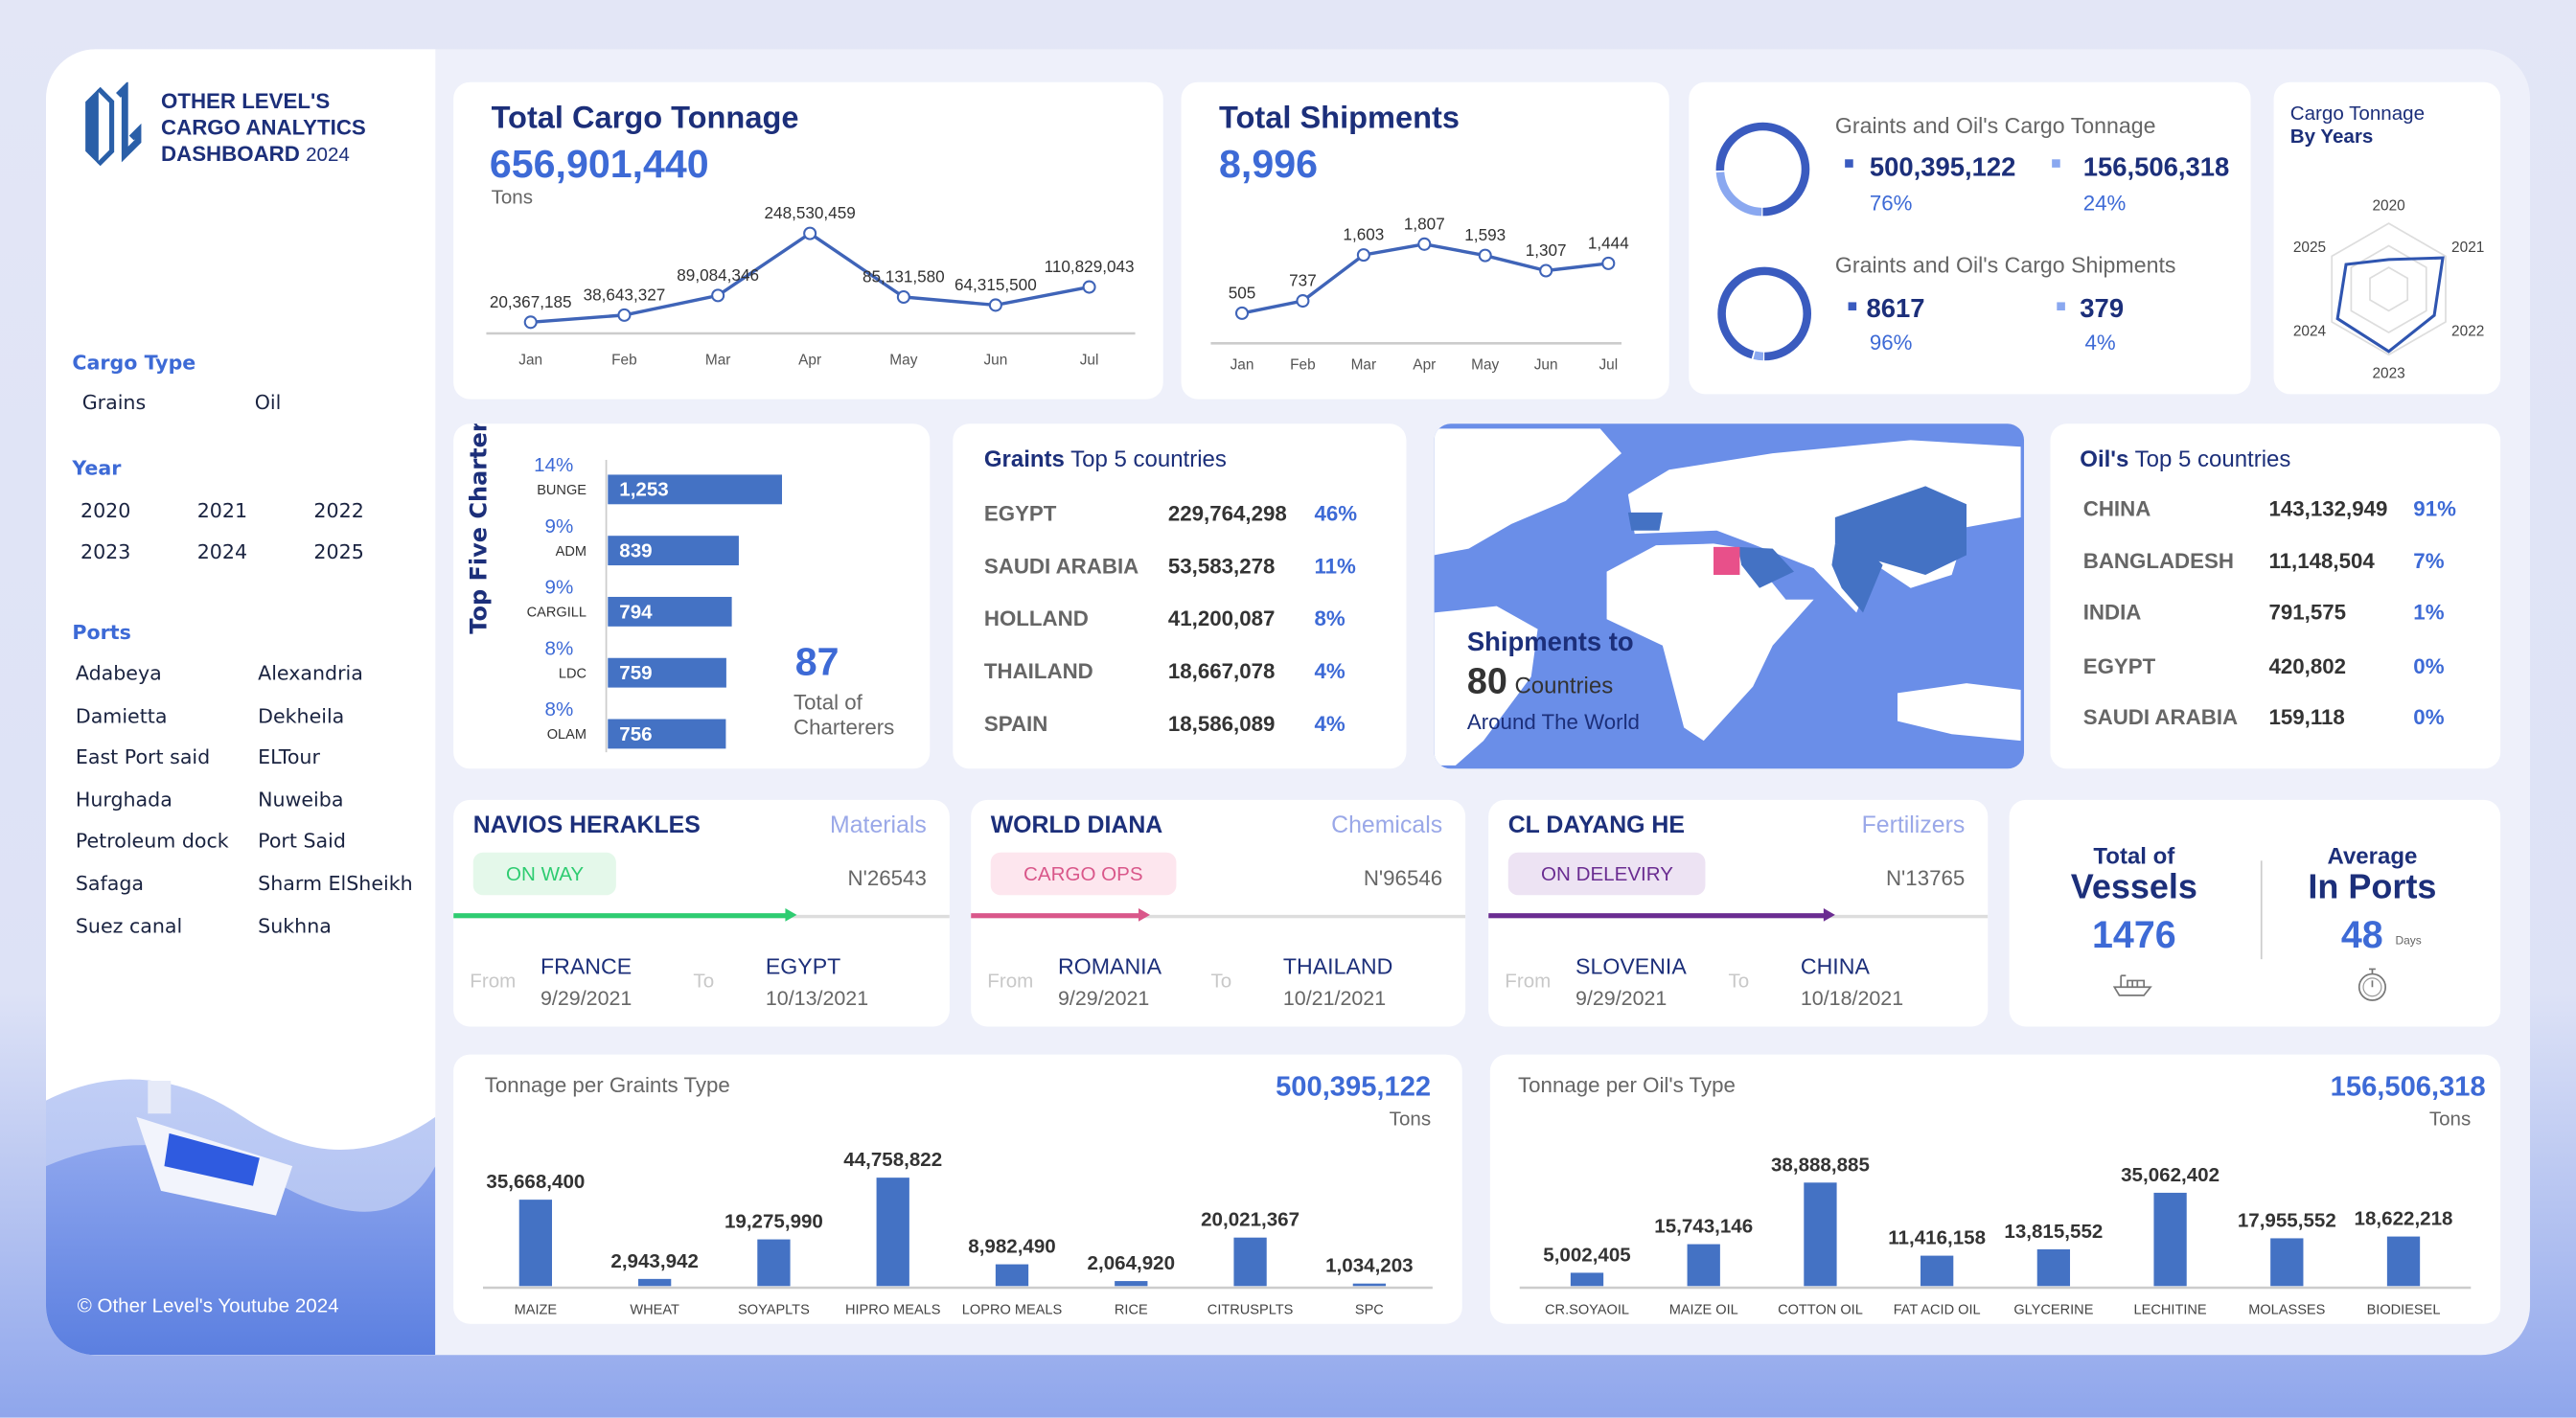  What do you see at coordinates (2408, 942) in the screenshot?
I see `avg-ports-unit: Days` at bounding box center [2408, 942].